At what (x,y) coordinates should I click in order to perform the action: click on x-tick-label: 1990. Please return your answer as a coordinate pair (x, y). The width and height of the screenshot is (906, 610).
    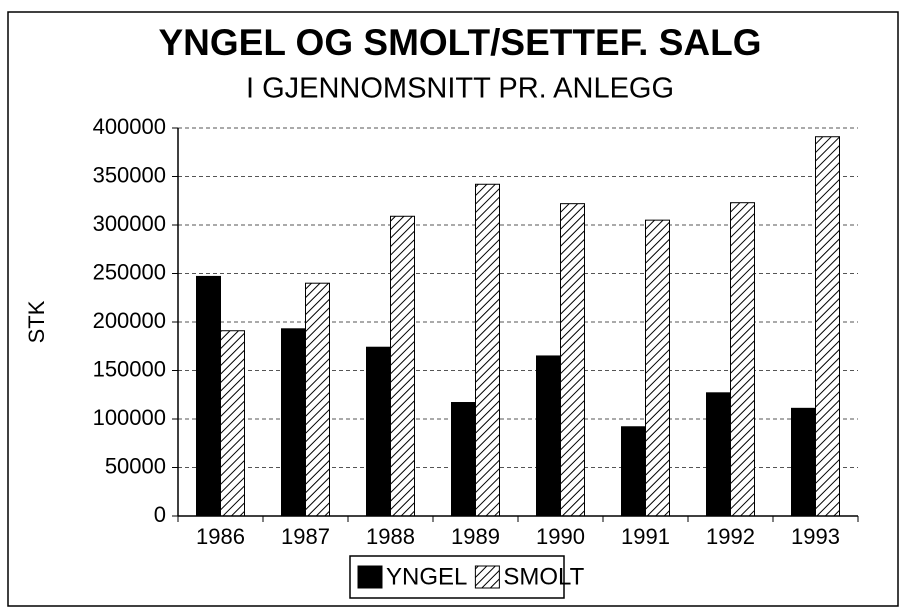
    Looking at the image, I should click on (560, 536).